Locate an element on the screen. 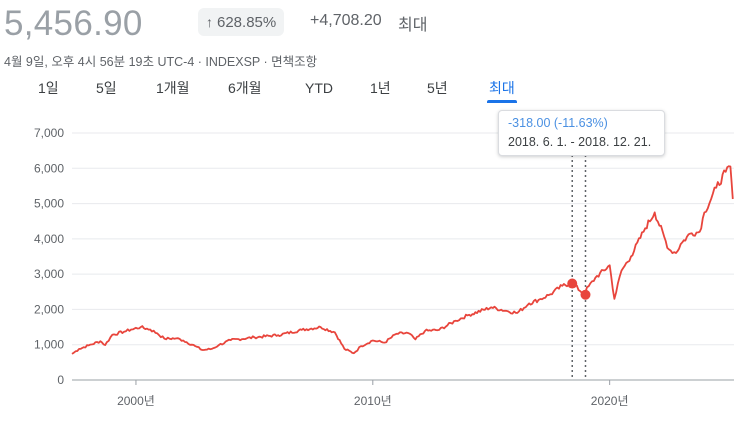 Image resolution: width=745 pixels, height=422 pixels. y-tick-label: 1,000 is located at coordinates (49, 345).